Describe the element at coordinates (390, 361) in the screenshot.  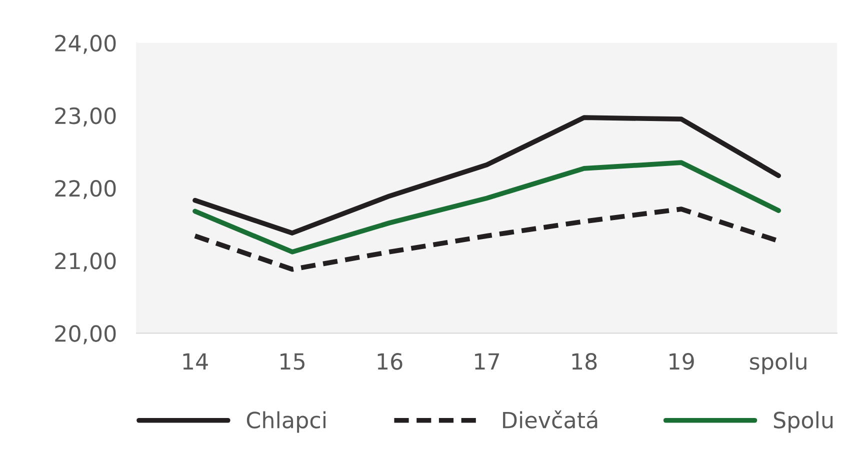
I see `x-tick-label: 16` at that location.